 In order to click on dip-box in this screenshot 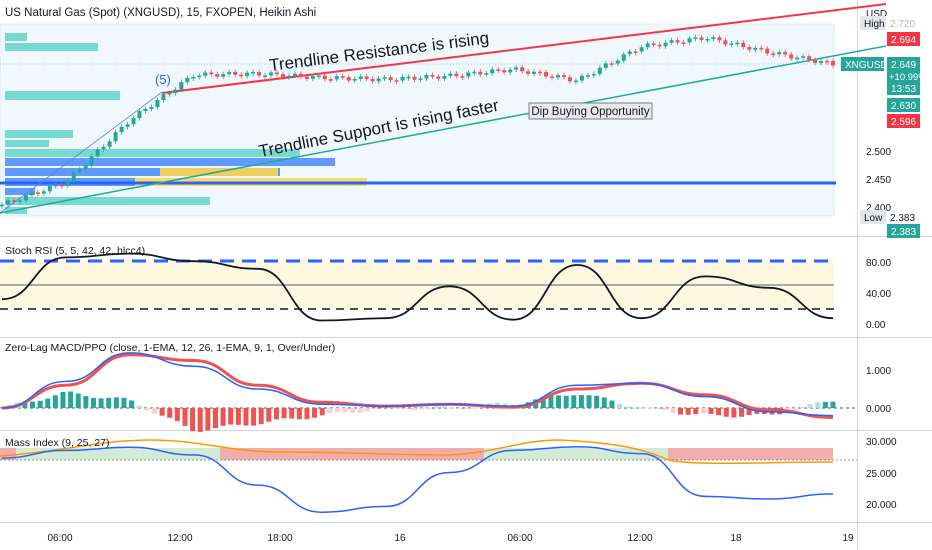, I will do `click(590, 111)`.